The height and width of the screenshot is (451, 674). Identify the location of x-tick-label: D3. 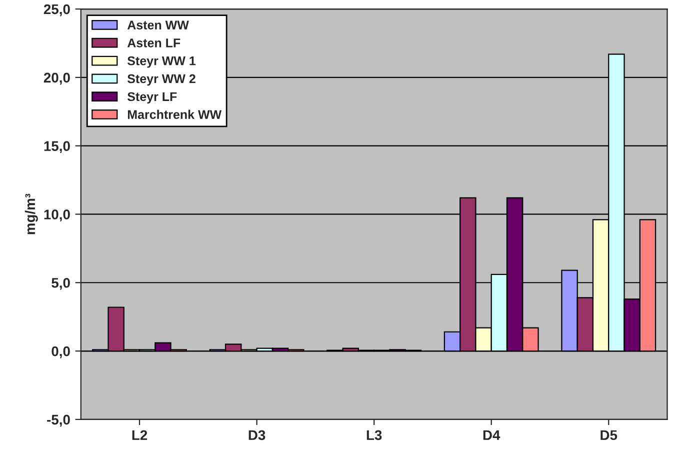
(257, 435).